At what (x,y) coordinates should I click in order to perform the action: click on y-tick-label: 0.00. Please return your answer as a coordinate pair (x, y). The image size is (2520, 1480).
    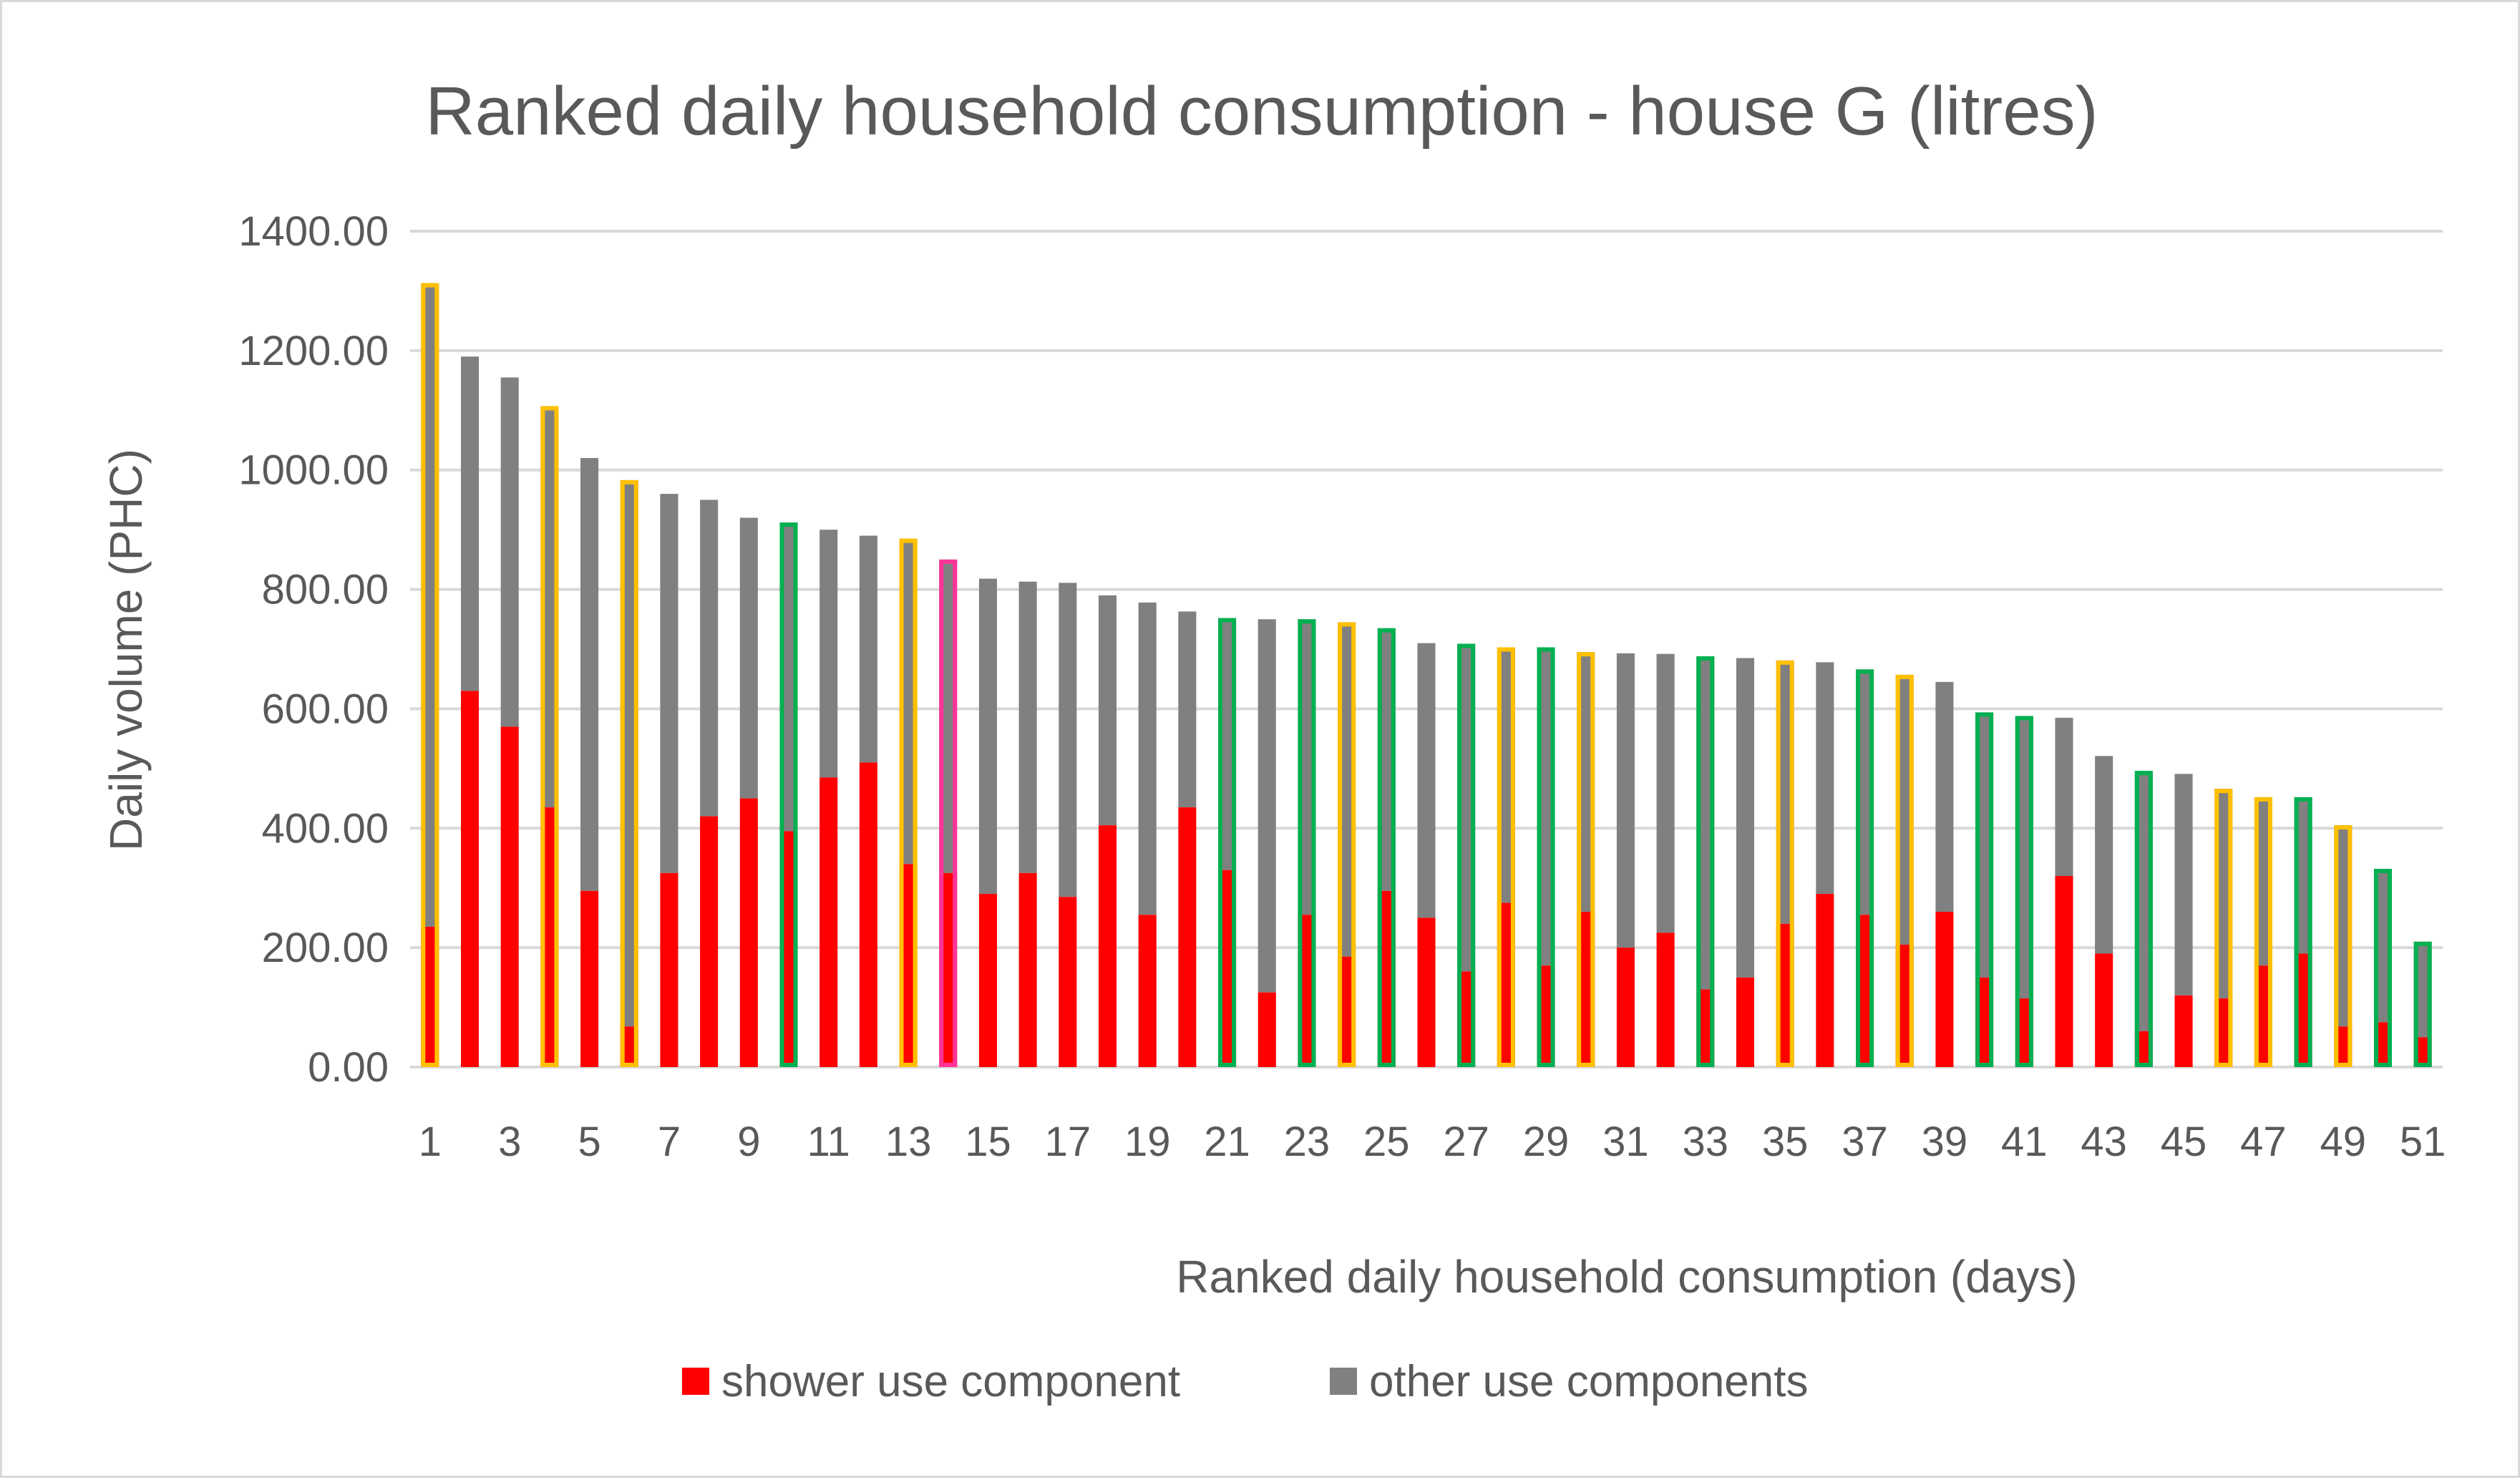
    Looking at the image, I should click on (348, 1067).